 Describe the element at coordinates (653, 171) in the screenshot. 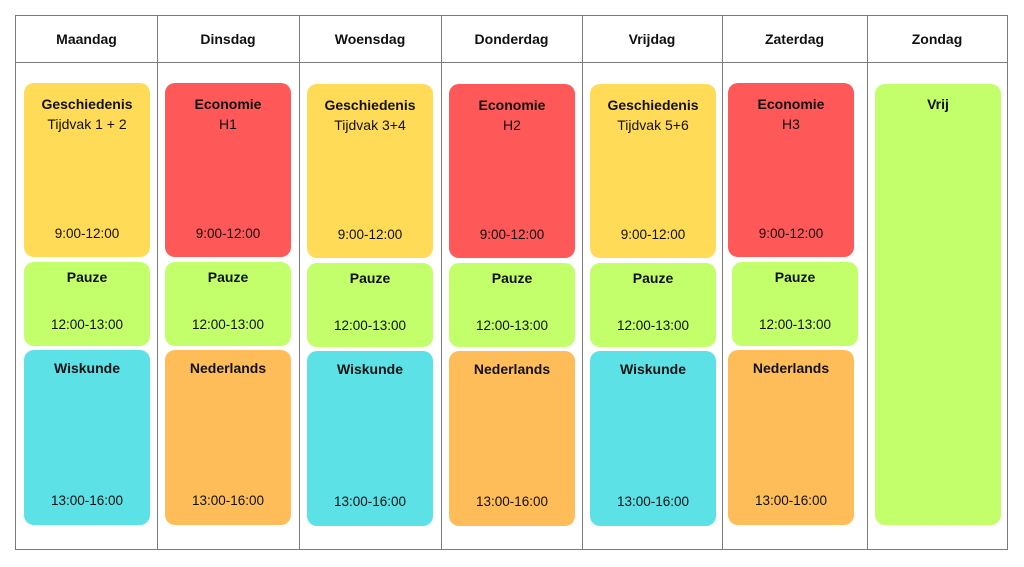

I see `morning-block: Geschiedenis Tijdvak 5+6 9:00-12:00` at that location.